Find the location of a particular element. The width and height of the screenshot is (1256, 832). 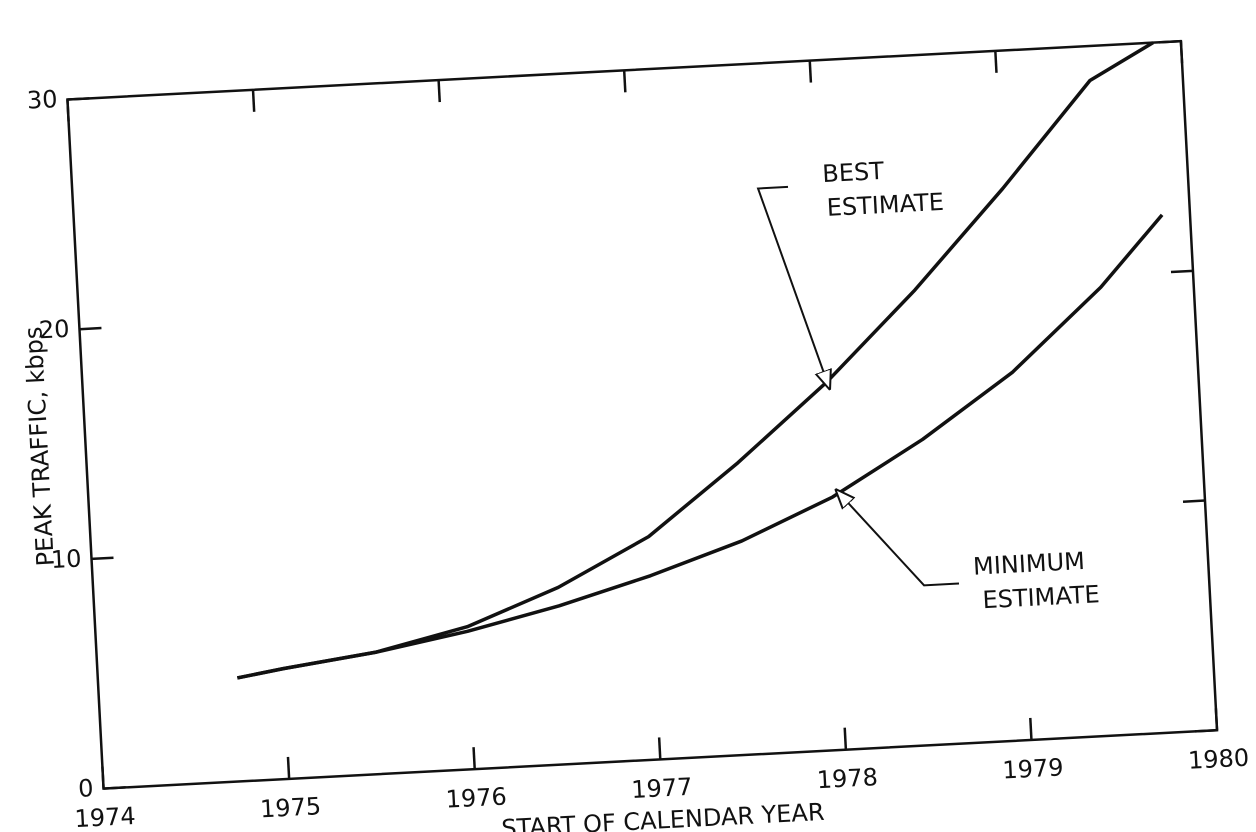

x-tick-label: 1978 is located at coordinates (847, 778).